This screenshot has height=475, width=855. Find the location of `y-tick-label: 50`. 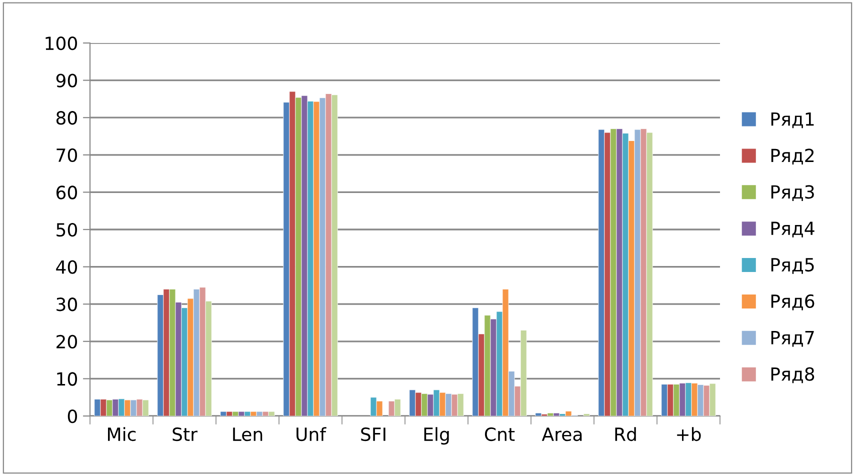

y-tick-label: 50 is located at coordinates (66, 229).